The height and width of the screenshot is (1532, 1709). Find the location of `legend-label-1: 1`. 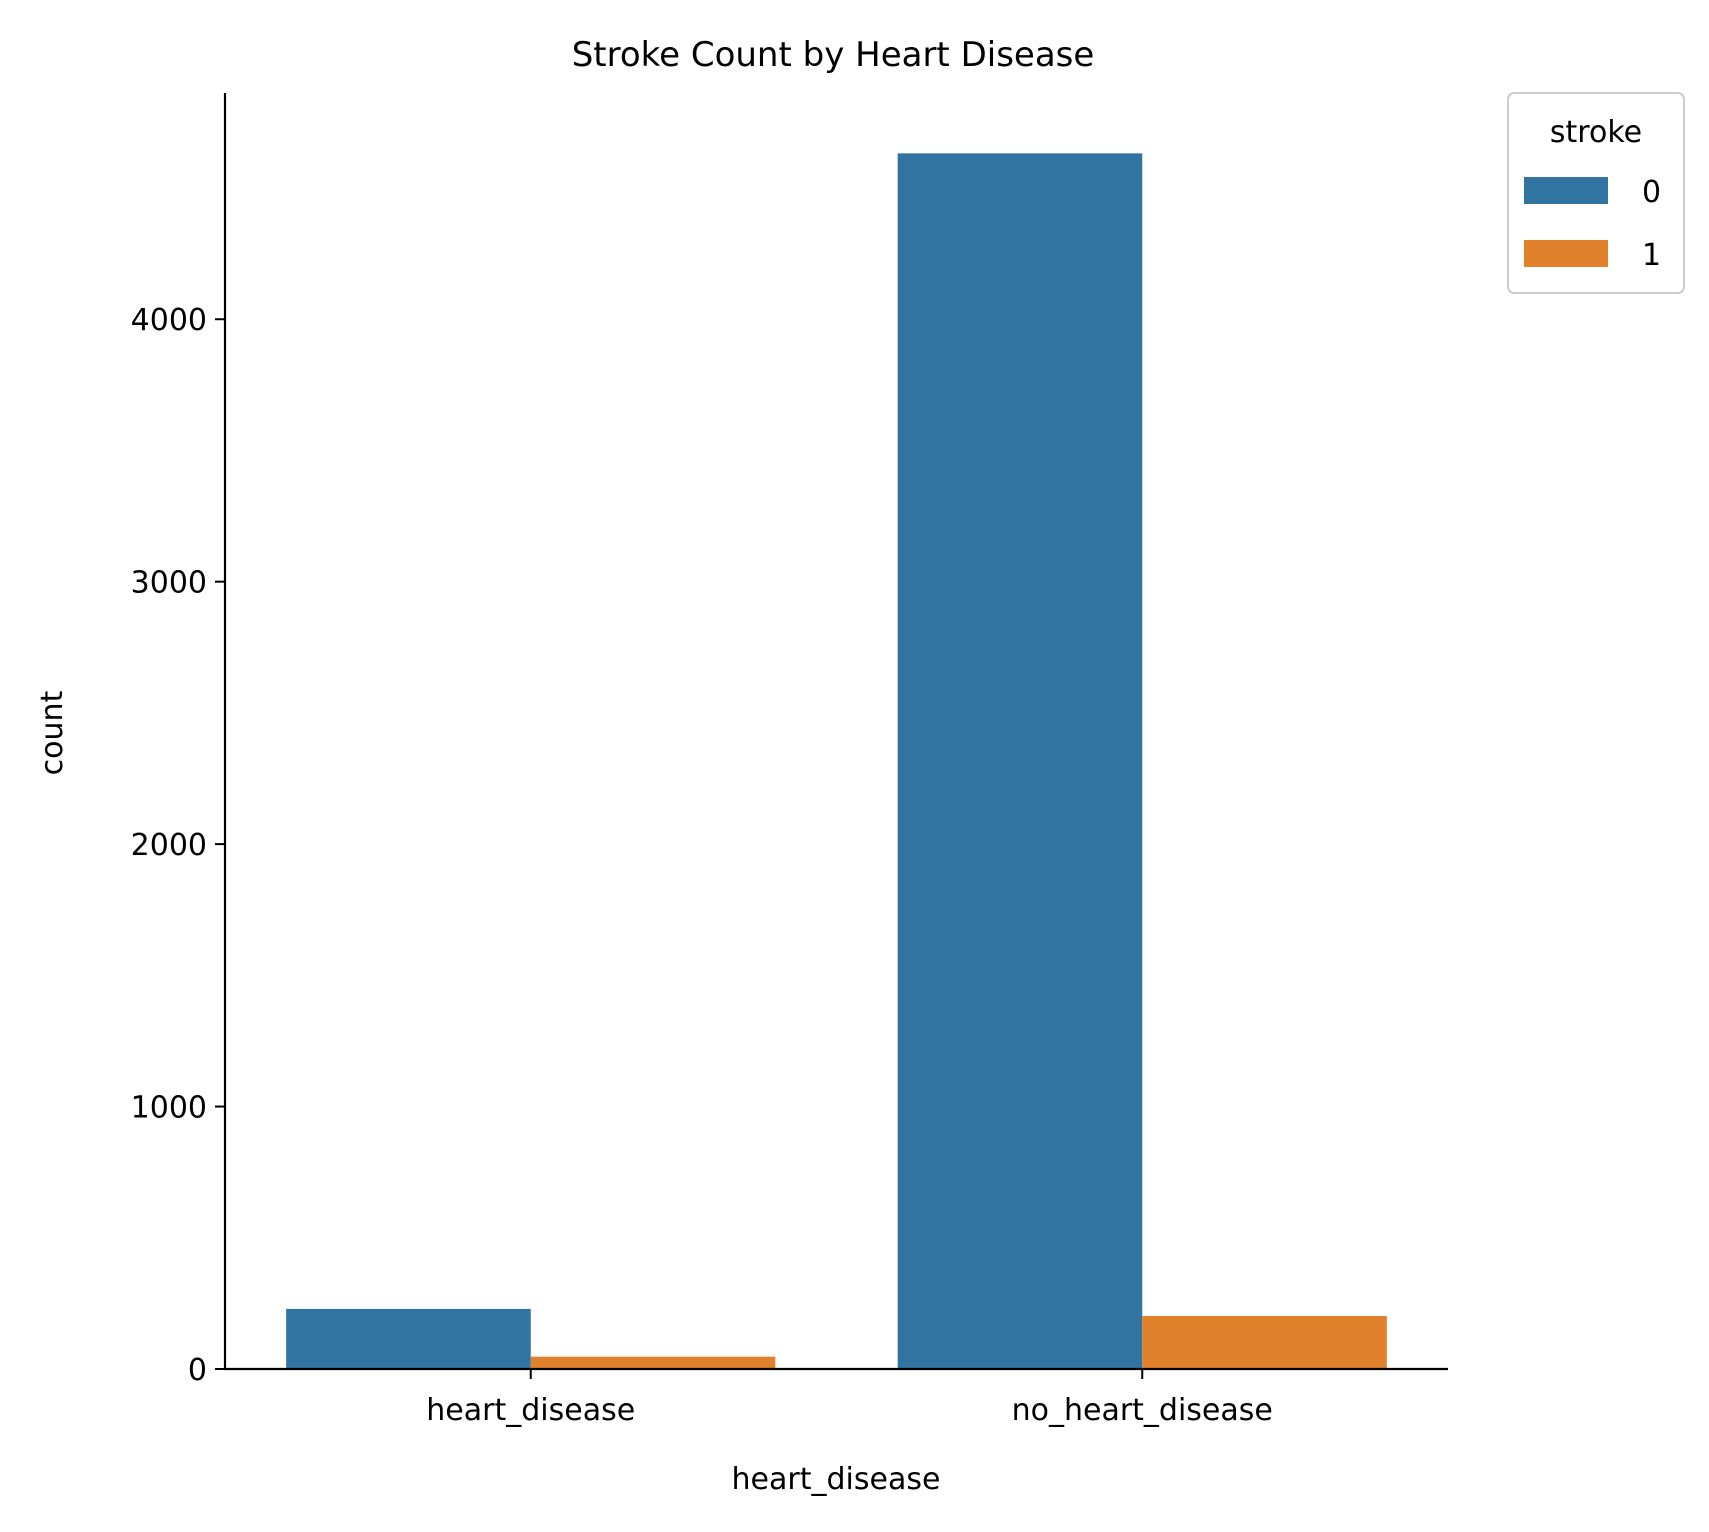

legend-label-1: 1 is located at coordinates (1651, 255).